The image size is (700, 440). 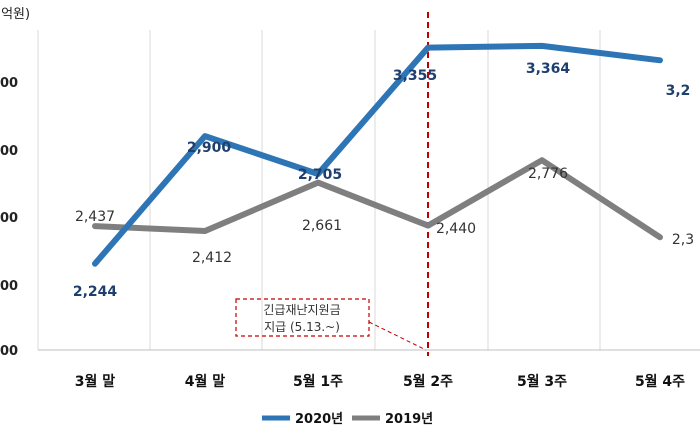 What do you see at coordinates (380, 381) in the screenshot?
I see `x-tick-labels: 3월 말 4월 말 5월 1주 5월 2주 5월 3주 5월 4주` at bounding box center [380, 381].